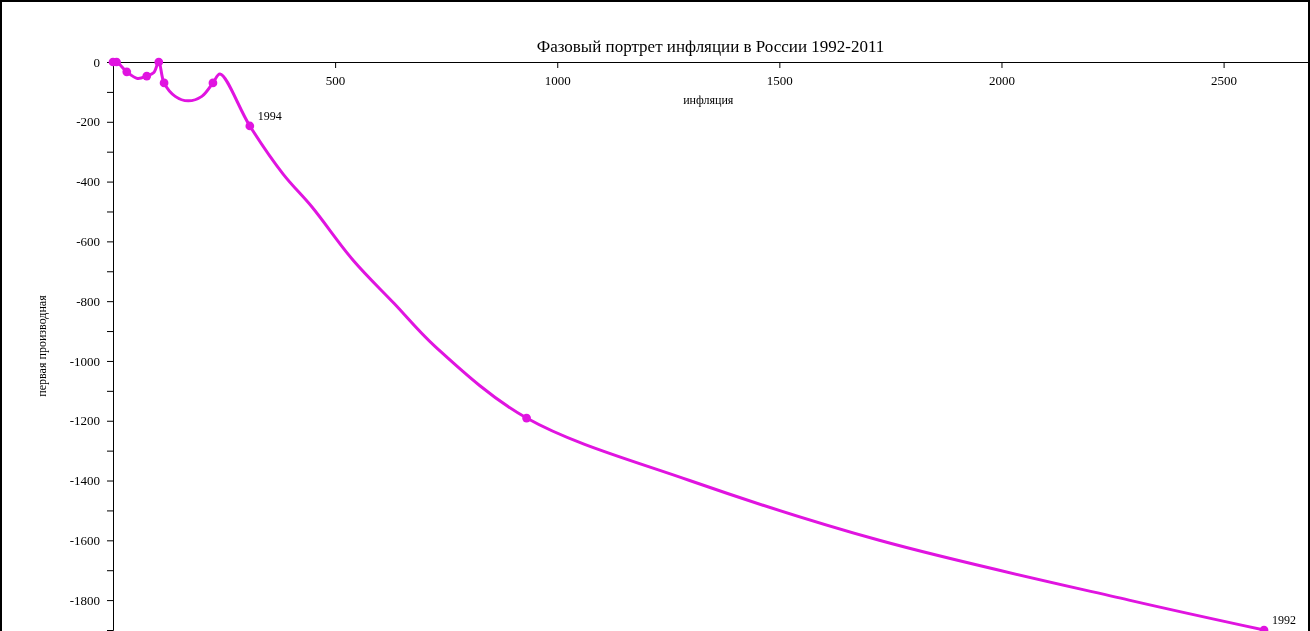  I want to click on y-tick-label: -1600, so click(85, 540).